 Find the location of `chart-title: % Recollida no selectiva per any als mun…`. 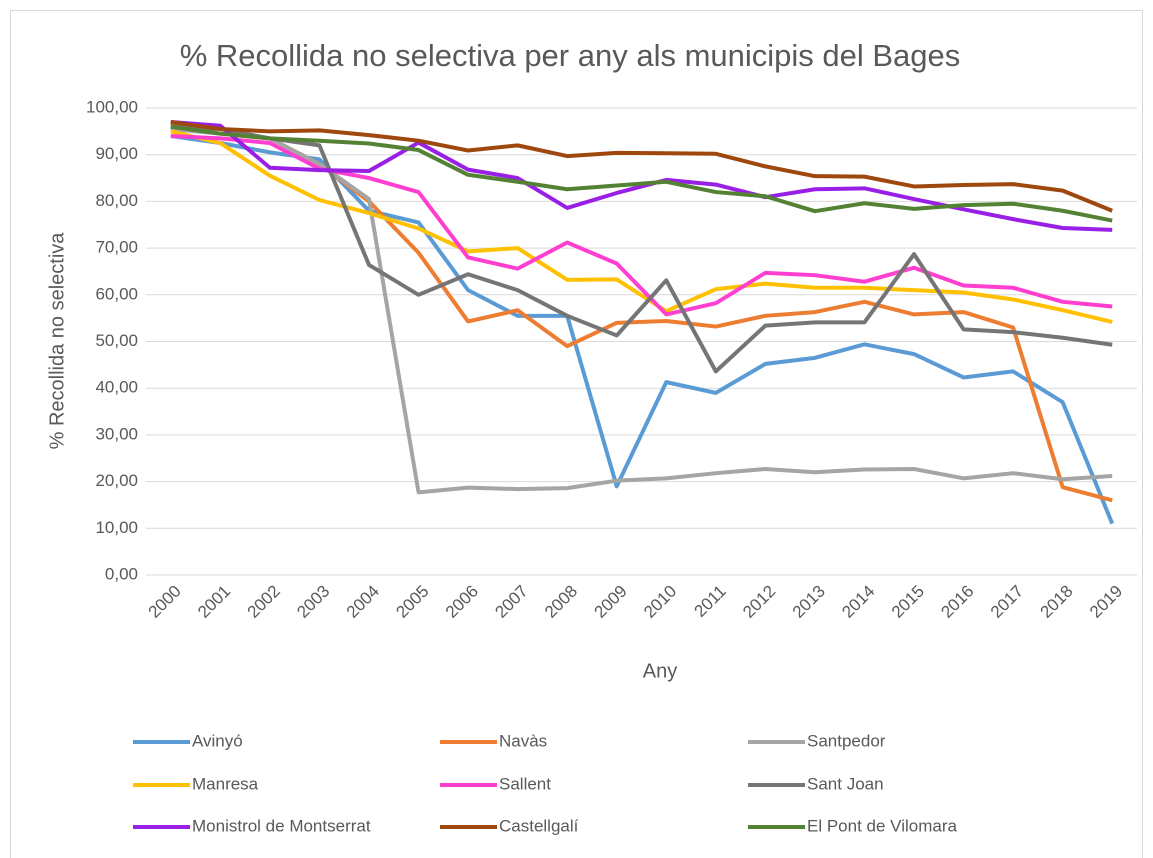

chart-title: % Recollida no selectiva per any als mun… is located at coordinates (570, 55).